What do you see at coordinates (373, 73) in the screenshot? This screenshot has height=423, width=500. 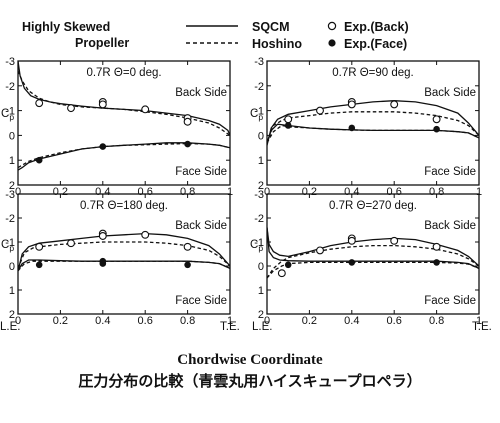 I see `panel-condition-label: 0.7R Θ=90 deg.` at bounding box center [373, 73].